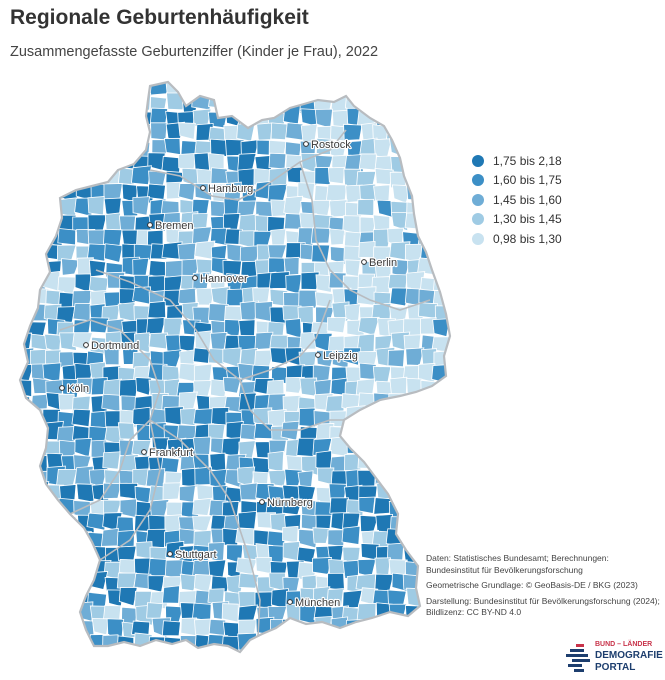 This screenshot has width=665, height=680. What do you see at coordinates (517, 239) in the screenshot?
I see `legend-item: 0,98 bis 1,30` at bounding box center [517, 239].